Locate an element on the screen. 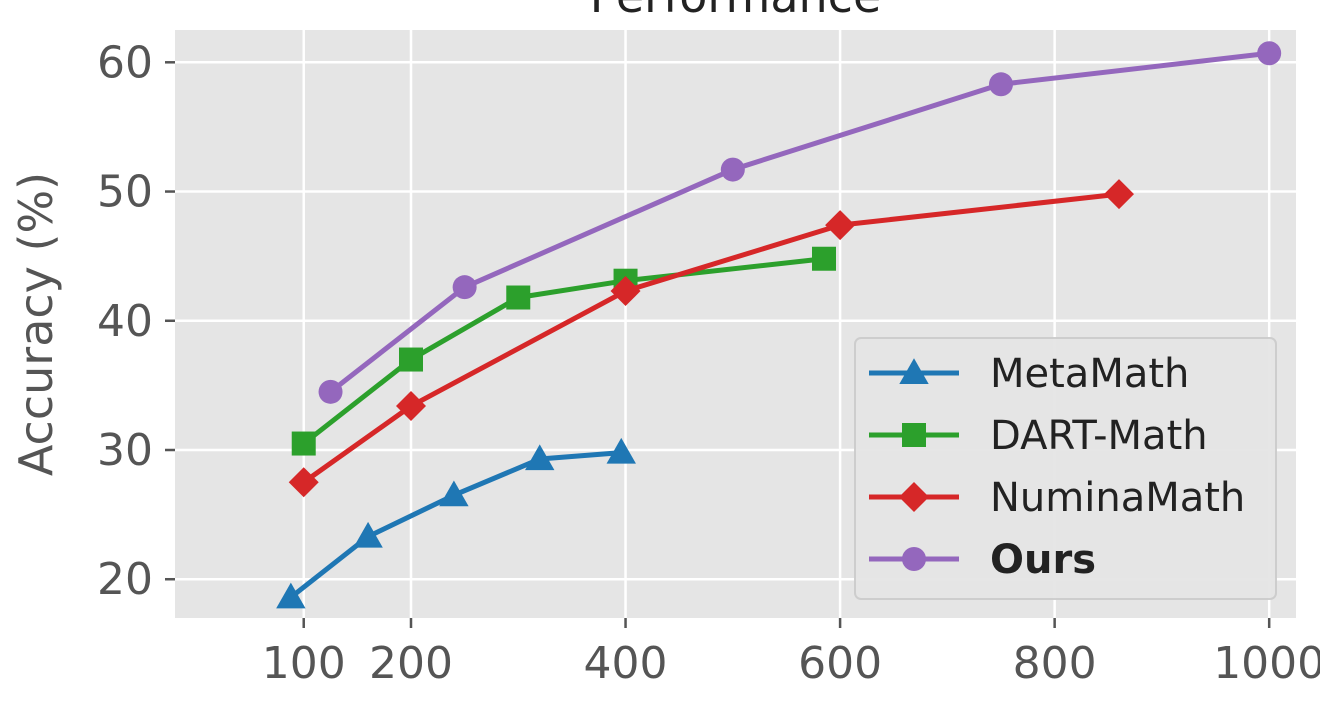 This screenshot has height=724, width=1320. legend-label: NuminaMath is located at coordinates (1117, 498).